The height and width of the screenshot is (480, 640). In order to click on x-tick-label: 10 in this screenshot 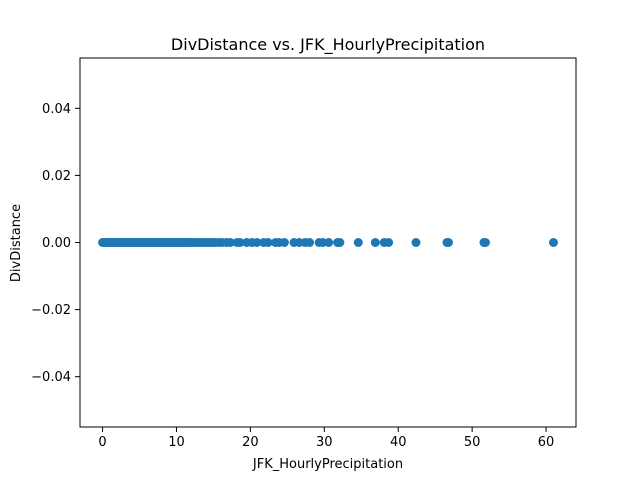, I will do `click(176, 442)`.